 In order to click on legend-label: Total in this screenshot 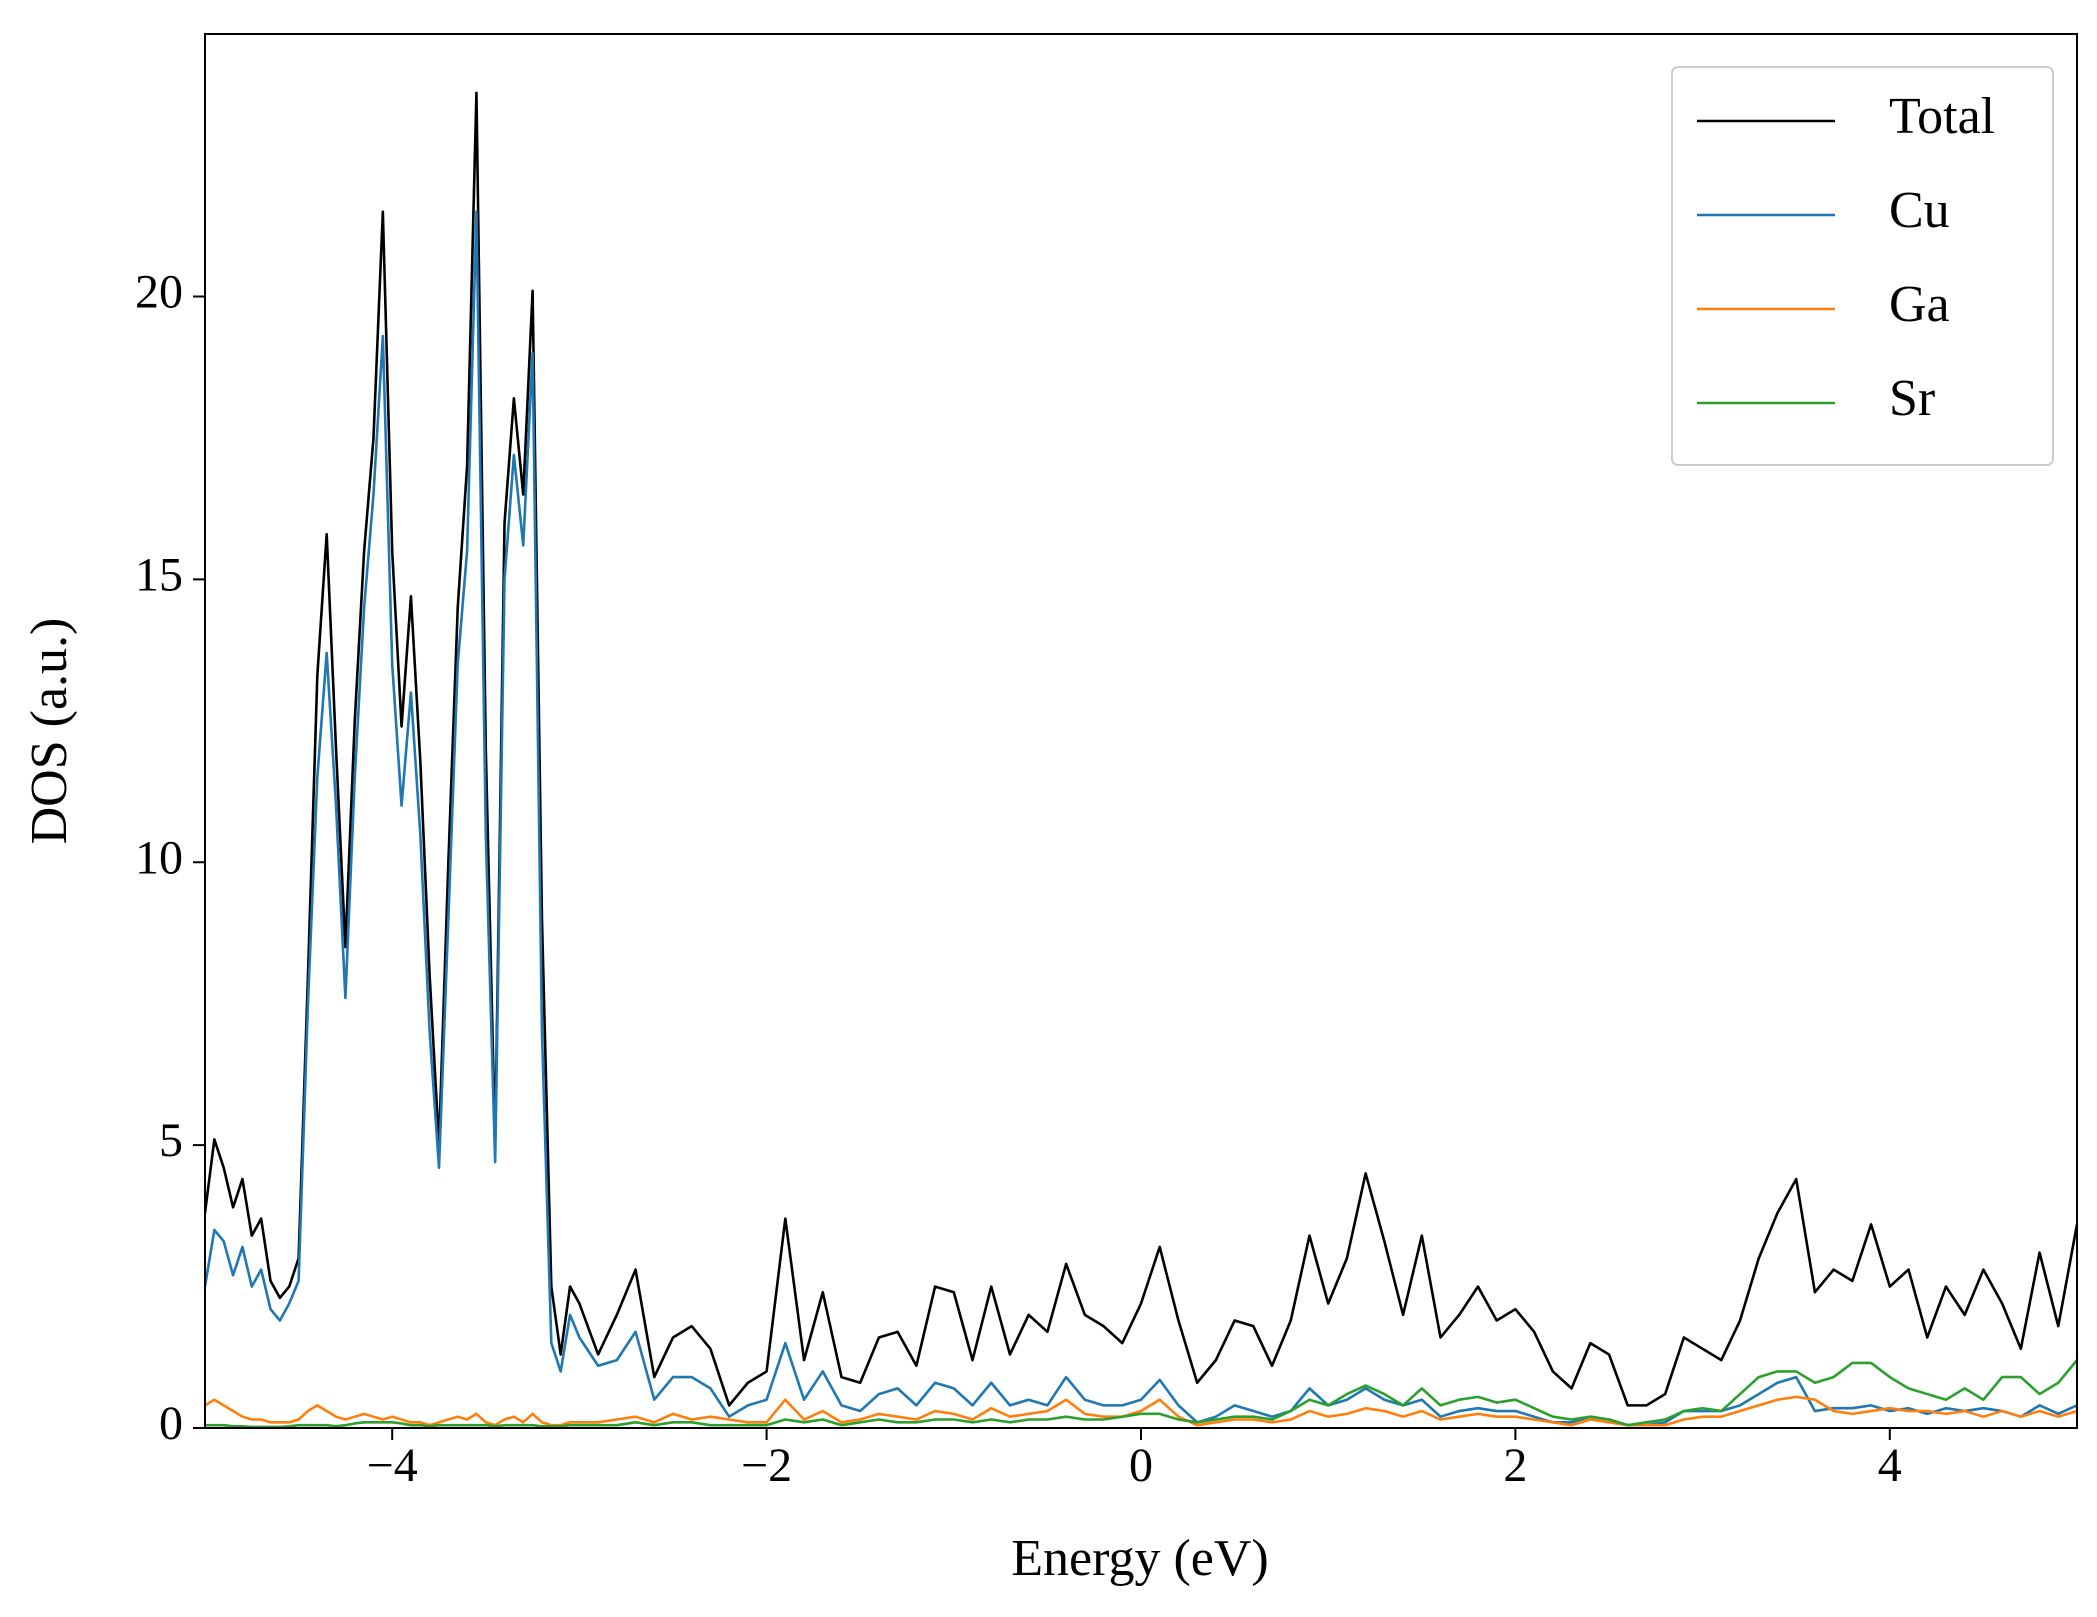, I will do `click(1942, 116)`.